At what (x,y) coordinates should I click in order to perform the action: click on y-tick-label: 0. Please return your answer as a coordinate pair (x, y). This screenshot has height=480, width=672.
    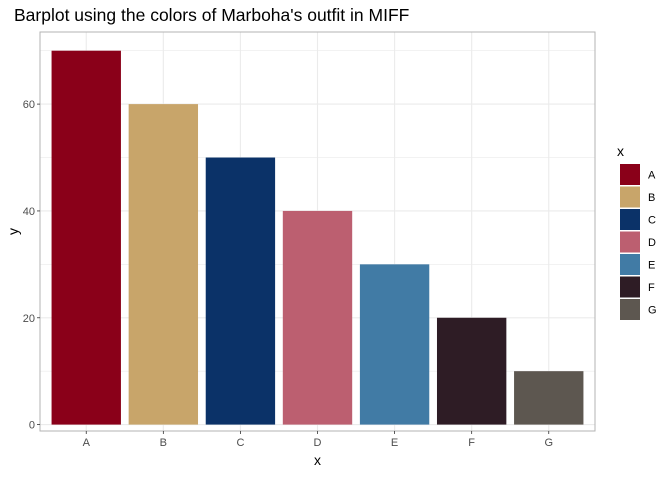
    Looking at the image, I should click on (32, 426).